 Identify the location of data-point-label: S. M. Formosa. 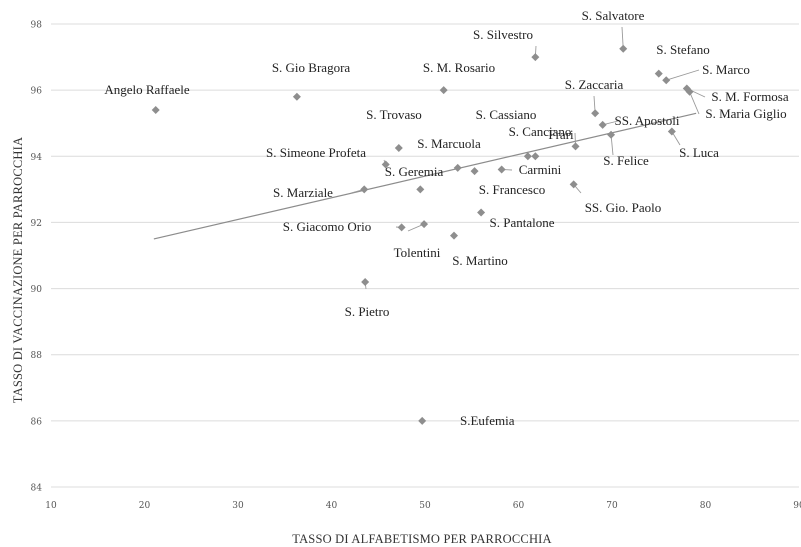
(750, 96).